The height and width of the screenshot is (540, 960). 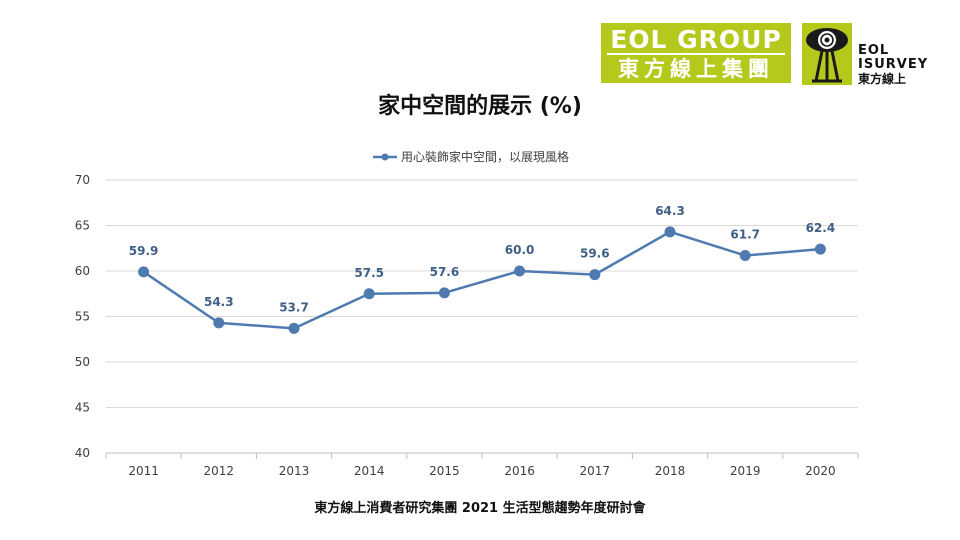 I want to click on data-label: 57.5, so click(x=369, y=273).